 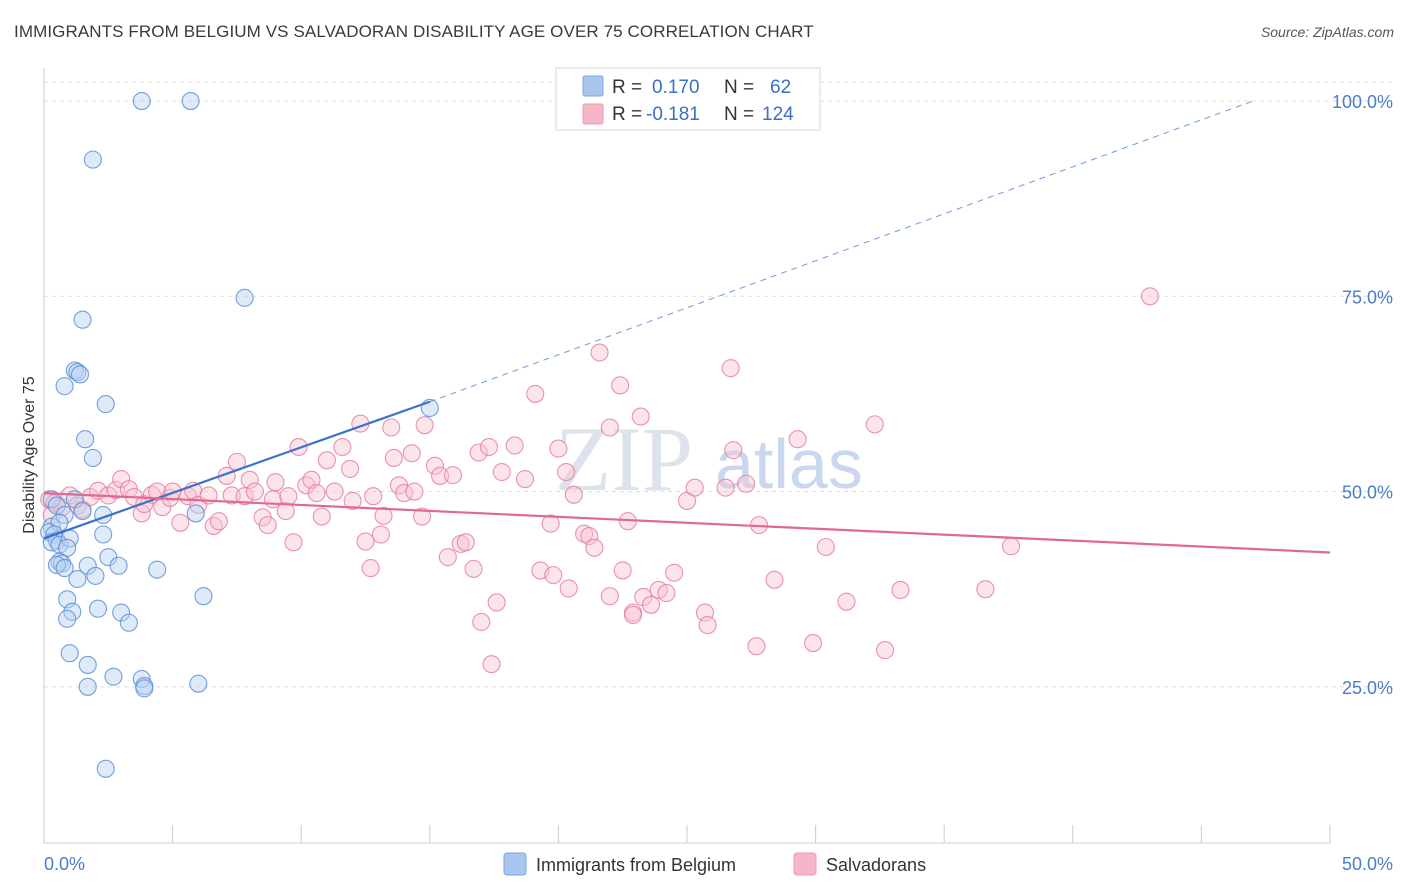 I want to click on watermark-zip: ZIP, so click(x=624, y=459).